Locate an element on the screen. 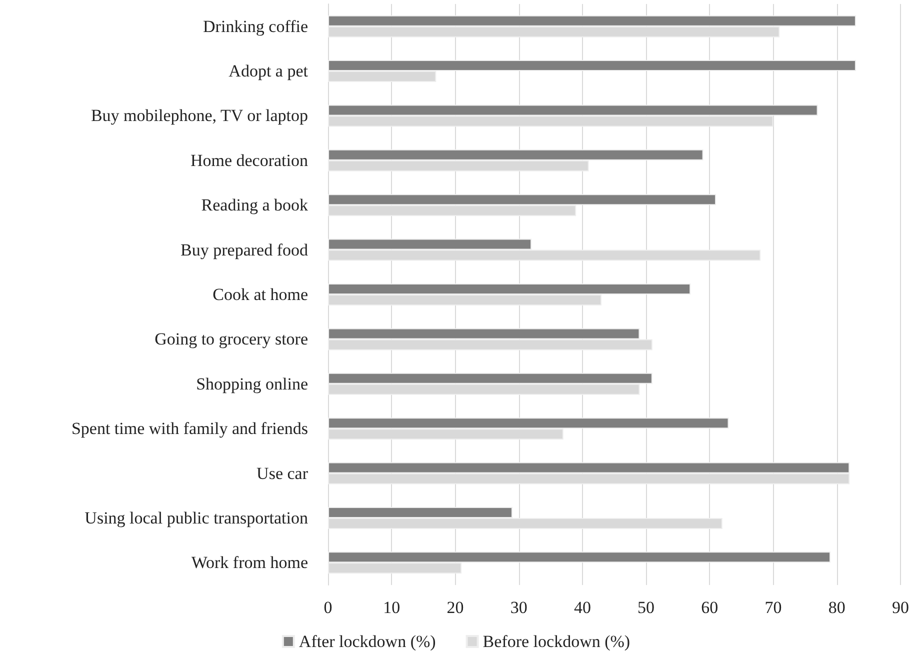 The image size is (912, 663). y-tick-label: Home decoration is located at coordinates (249, 160).